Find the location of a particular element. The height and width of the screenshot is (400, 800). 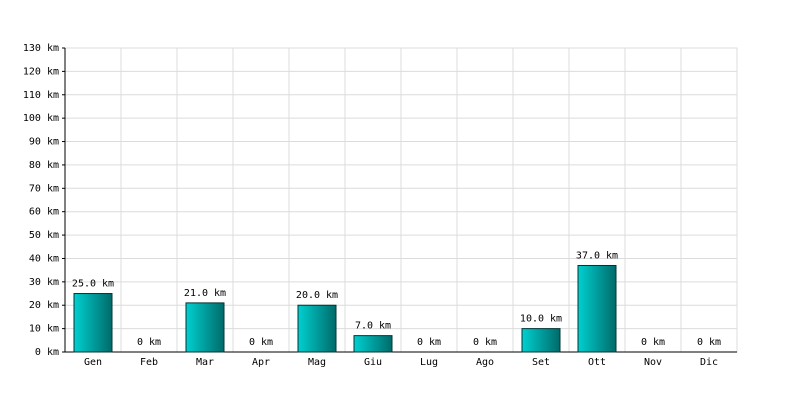

y-tick-label: 30 km is located at coordinates (44, 282).